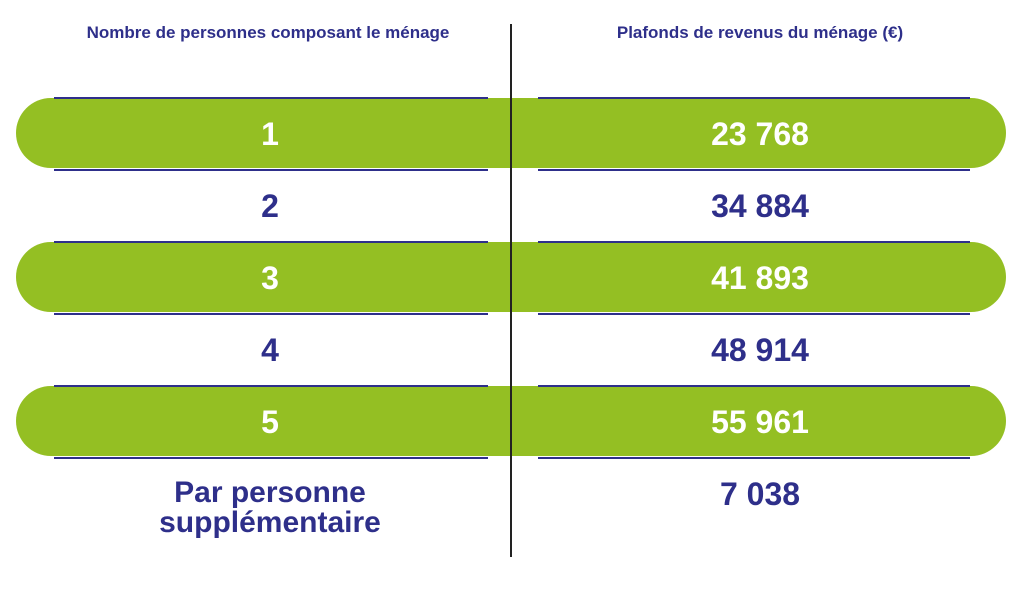 The width and height of the screenshot is (1024, 591). I want to click on ceiling-cell: 55 961, so click(760, 422).